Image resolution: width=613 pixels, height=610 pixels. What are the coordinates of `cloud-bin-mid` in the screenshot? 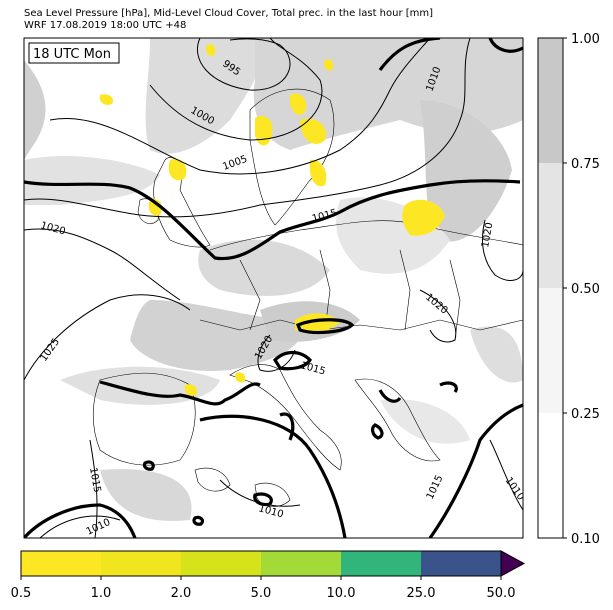 It's located at (550, 225).